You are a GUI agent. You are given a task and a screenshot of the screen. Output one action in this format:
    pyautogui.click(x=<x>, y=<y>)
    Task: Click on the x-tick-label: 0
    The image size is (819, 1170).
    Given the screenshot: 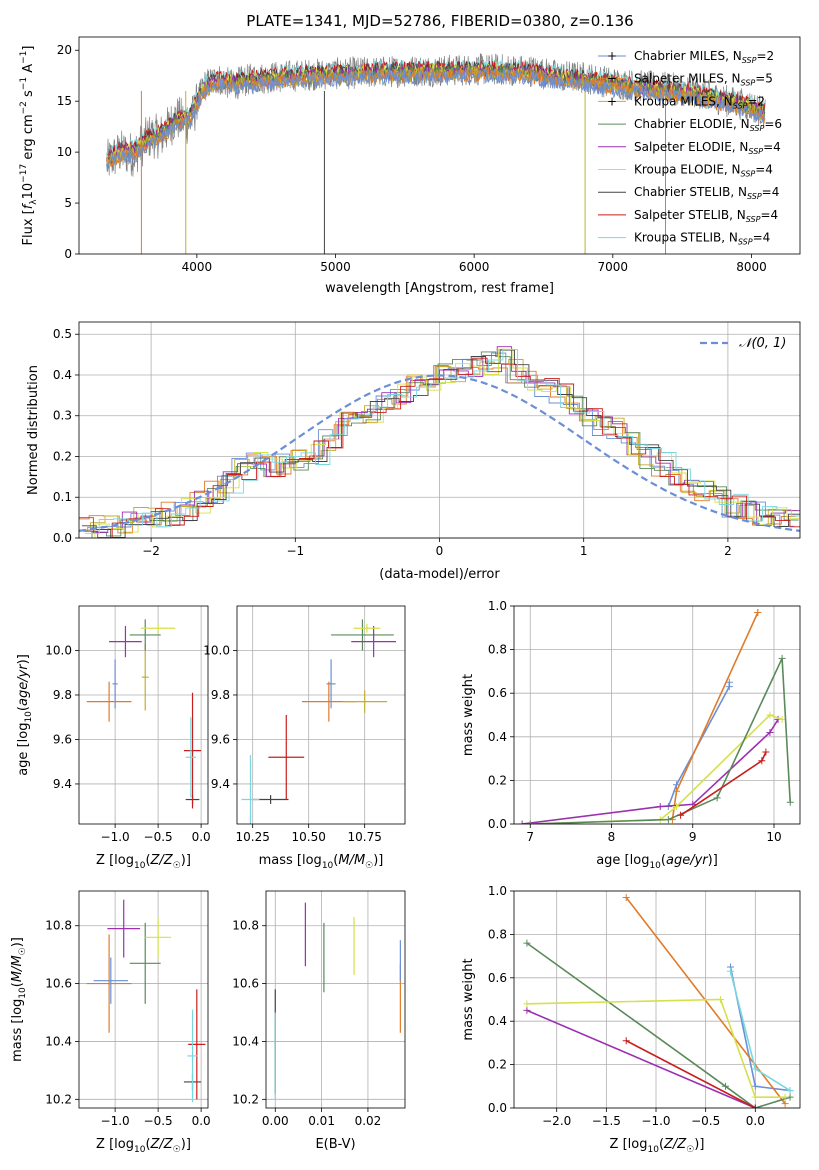 What is the action you would take?
    pyautogui.click(x=440, y=551)
    